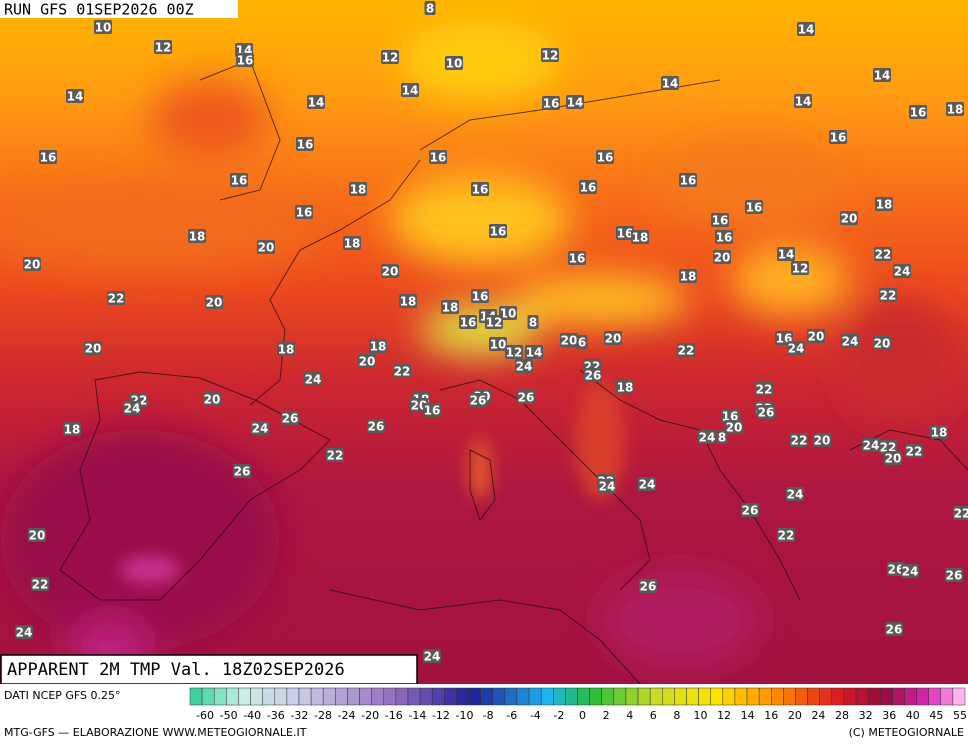  I want to click on scale-label: 32, so click(866, 715).